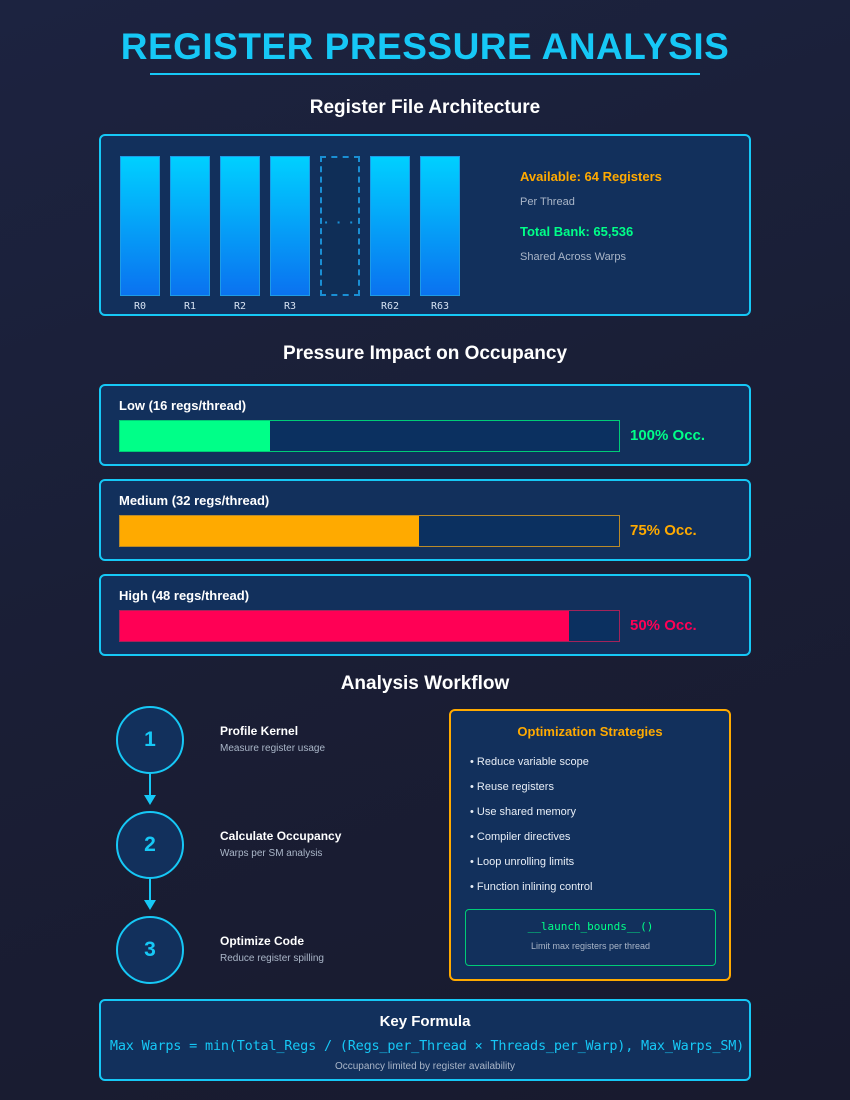  I want to click on pressure-label: Low (16 regs/thread), so click(183, 405).